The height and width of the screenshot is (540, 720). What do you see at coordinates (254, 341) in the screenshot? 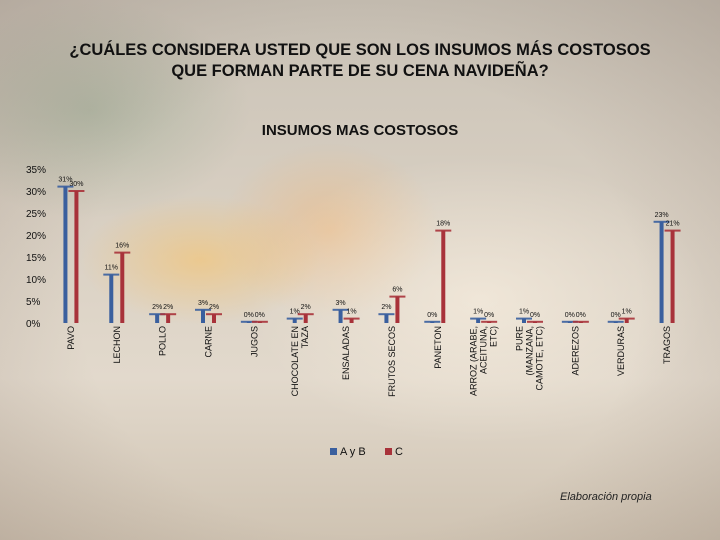
I see `category-label: JUGOS` at bounding box center [254, 341].